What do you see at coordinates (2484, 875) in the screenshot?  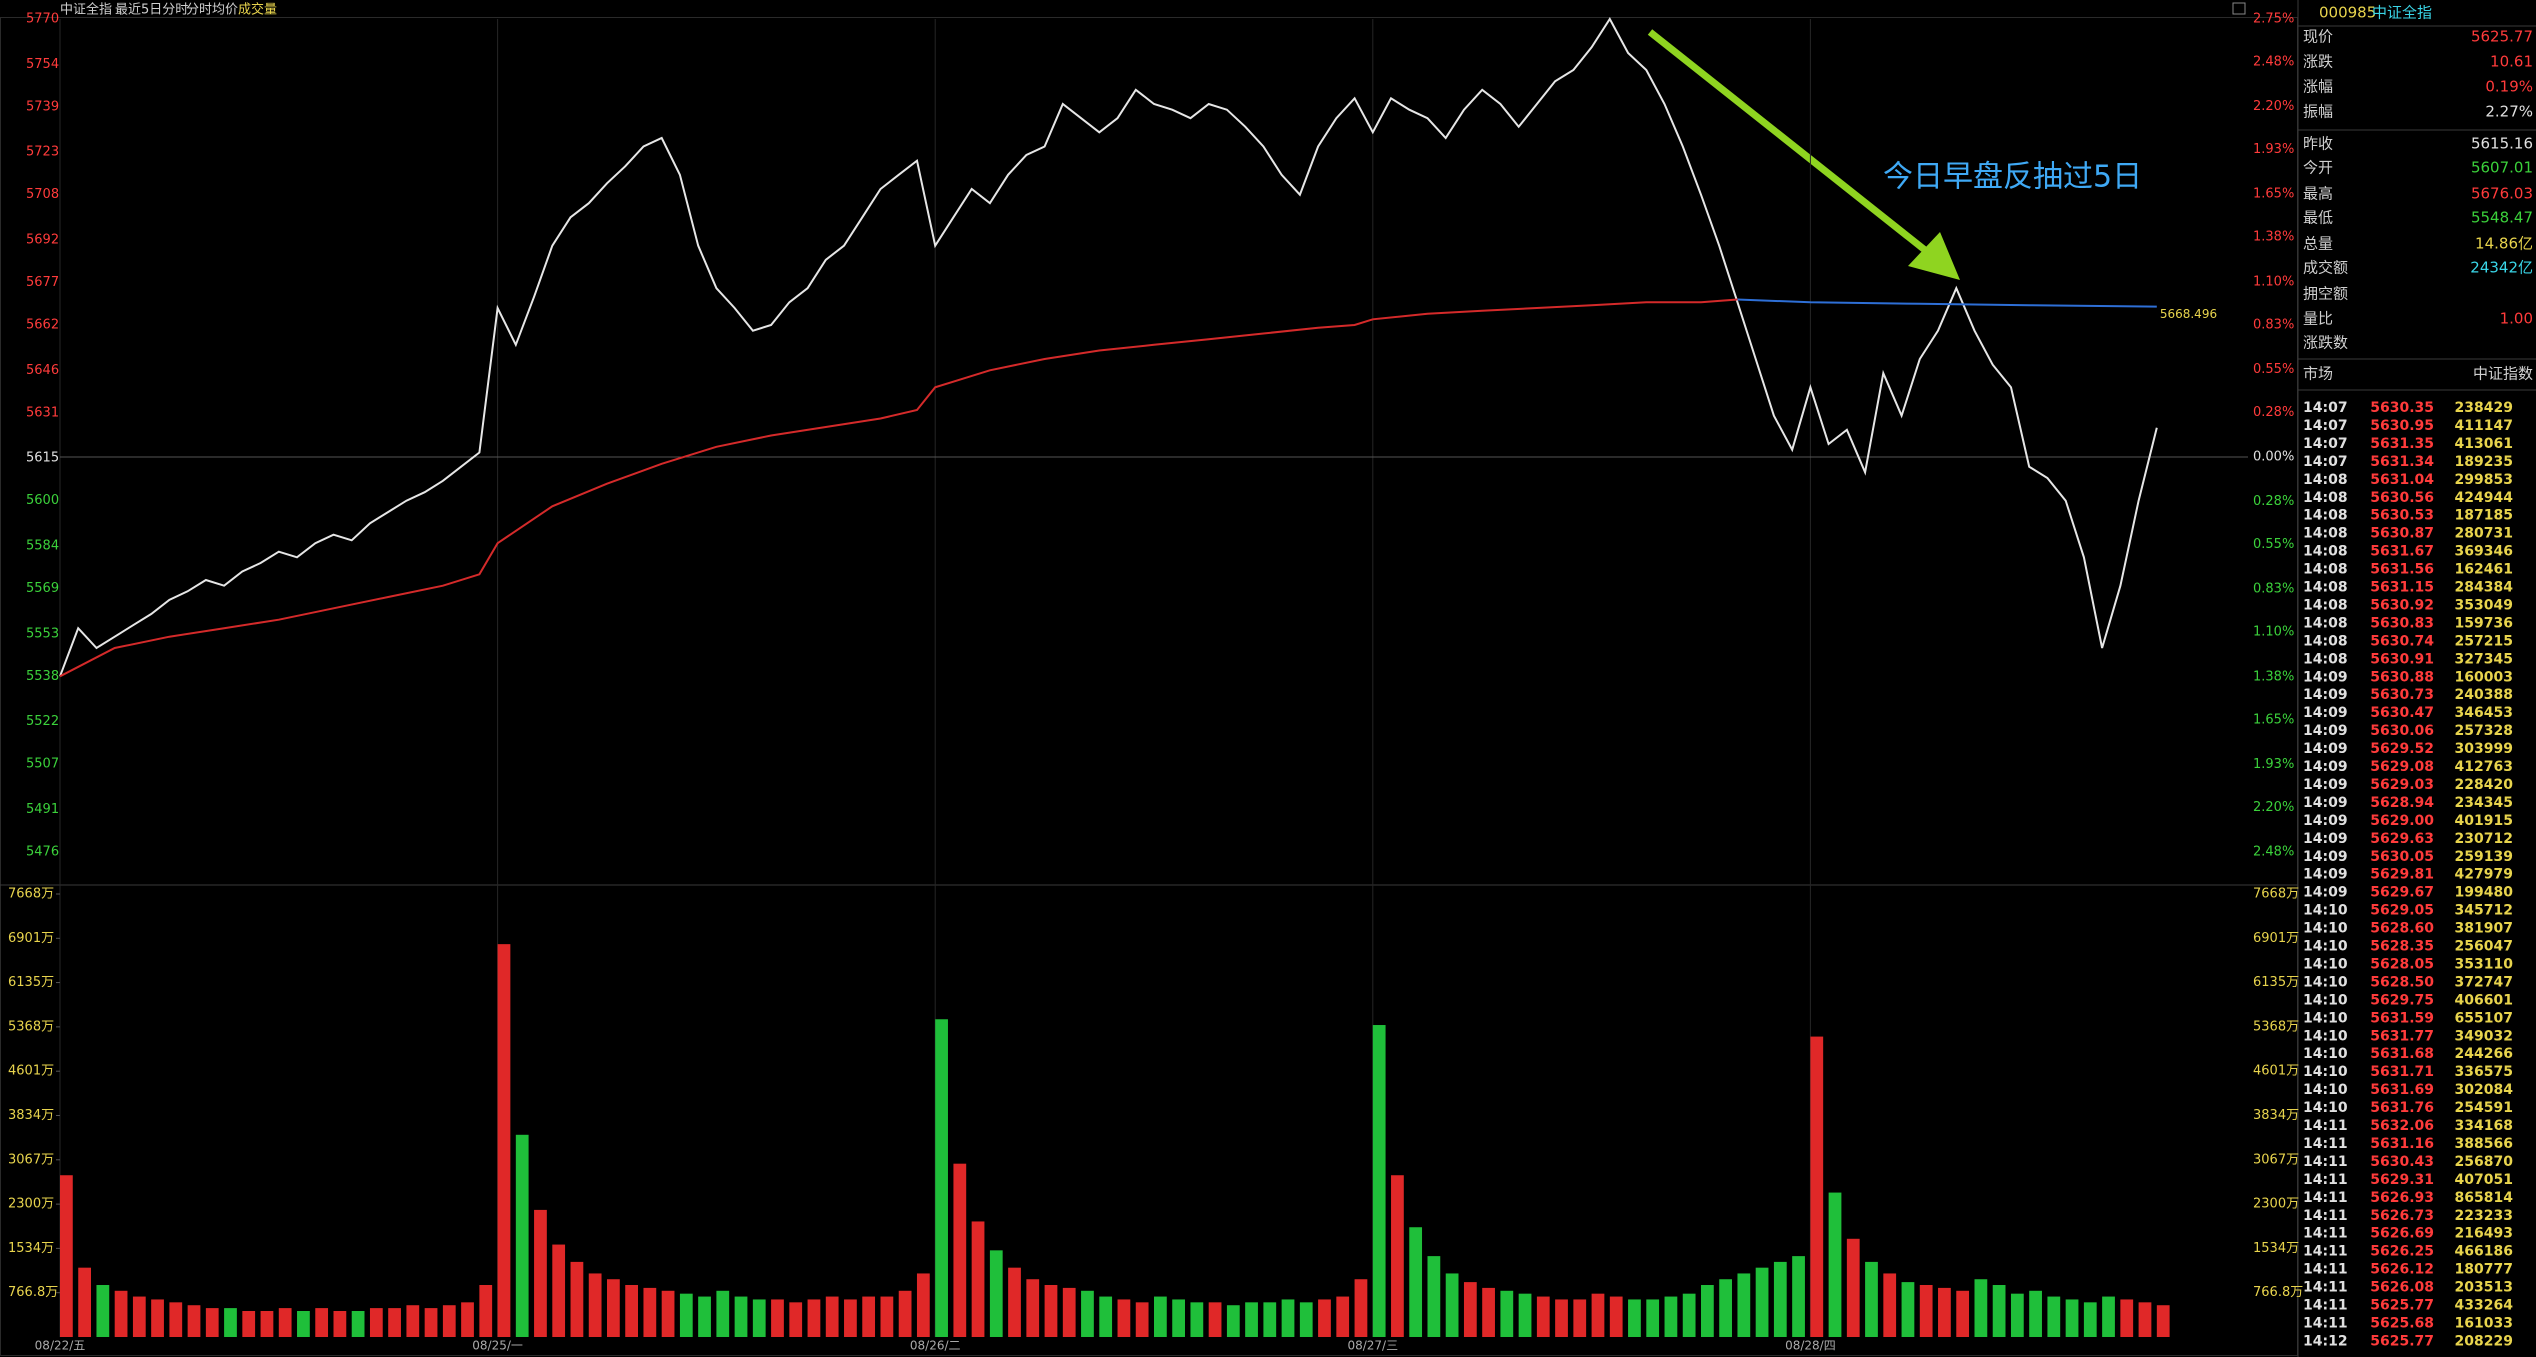 I see `trade-volume: 427979` at bounding box center [2484, 875].